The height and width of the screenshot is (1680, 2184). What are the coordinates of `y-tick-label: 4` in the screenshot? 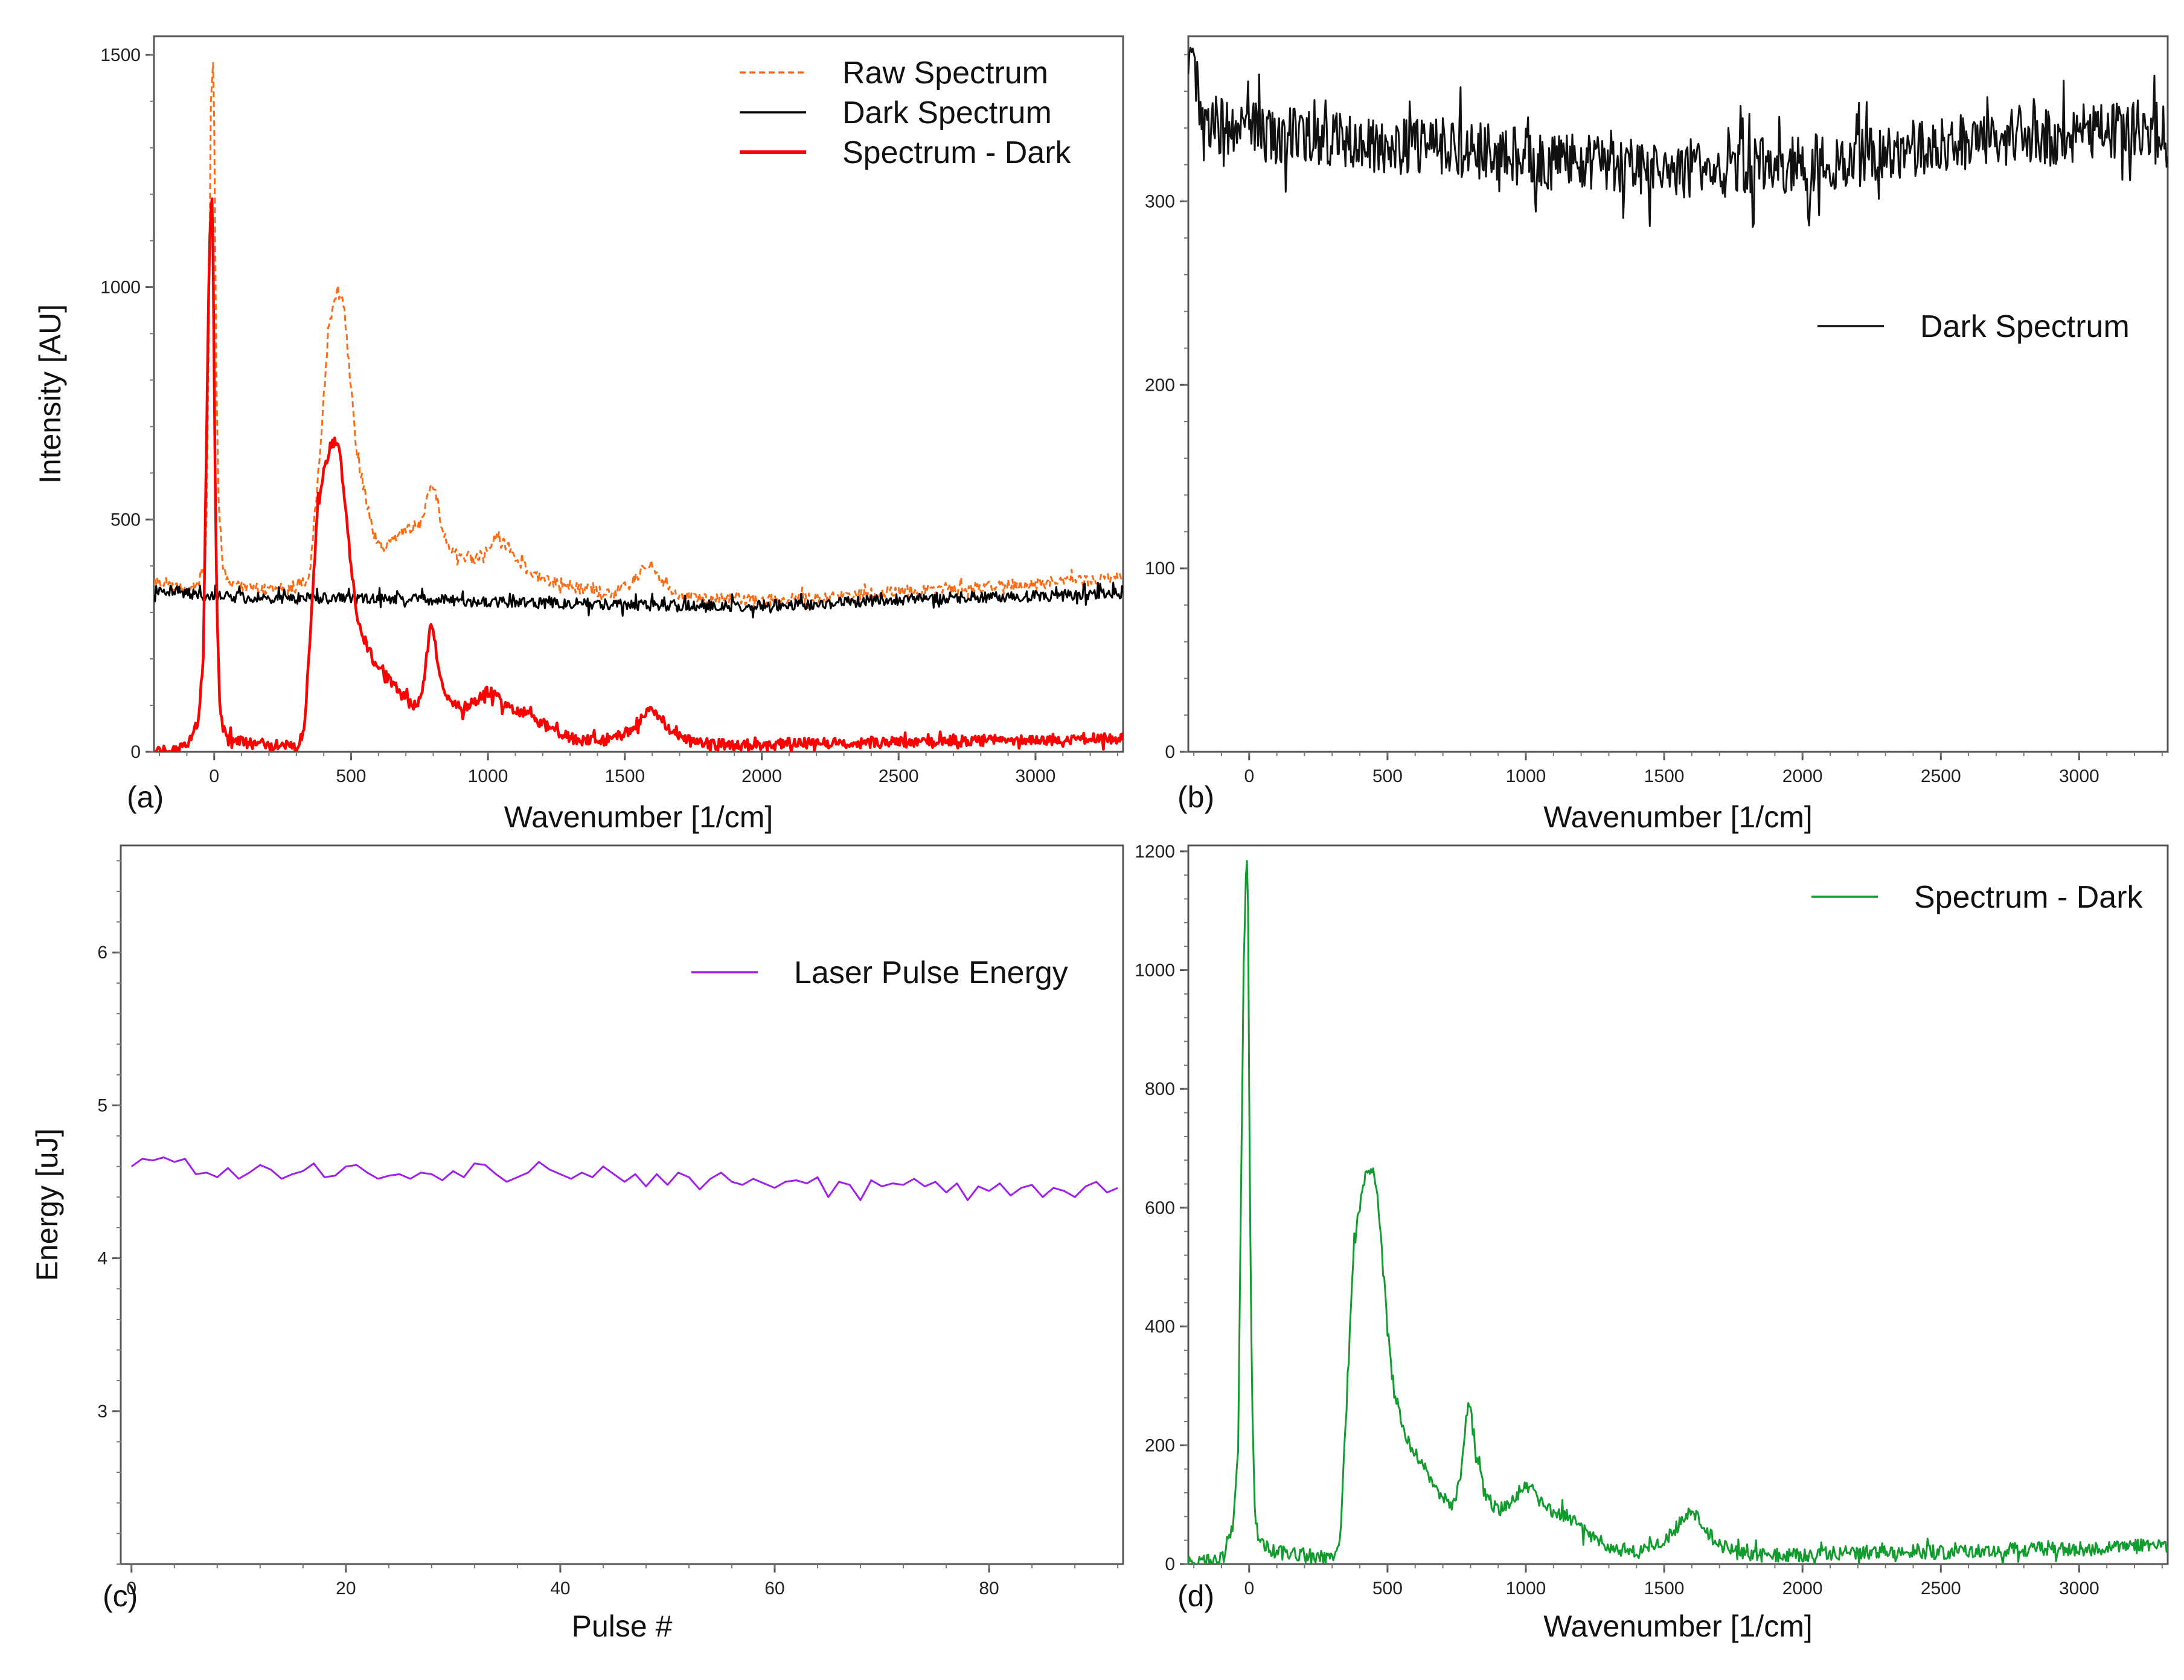 It's located at (102, 1259).